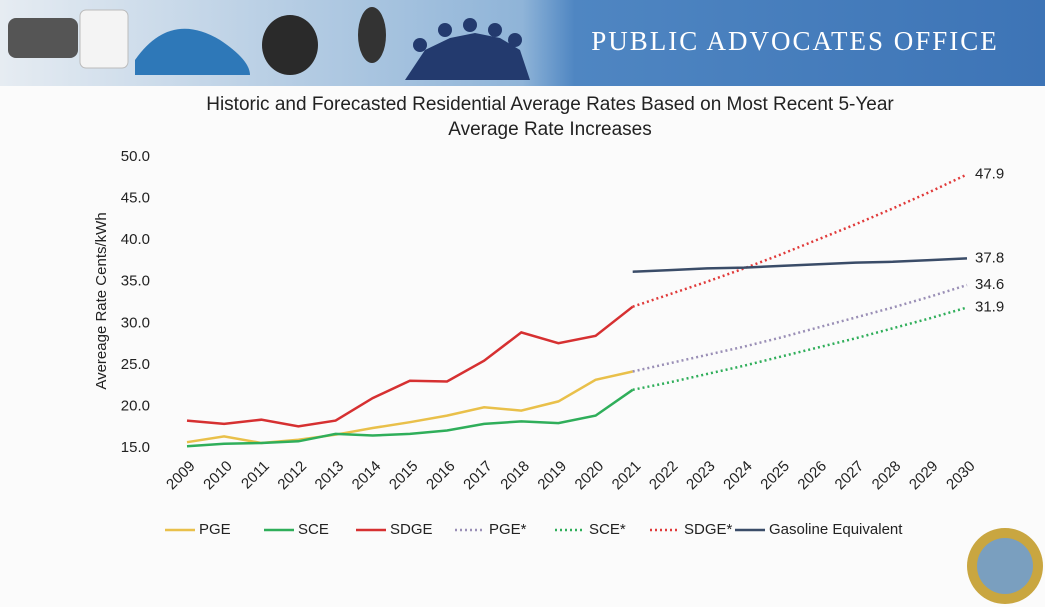 This screenshot has height=607, width=1045. Describe the element at coordinates (215, 529) in the screenshot. I see `legend-label: PGE` at that location.